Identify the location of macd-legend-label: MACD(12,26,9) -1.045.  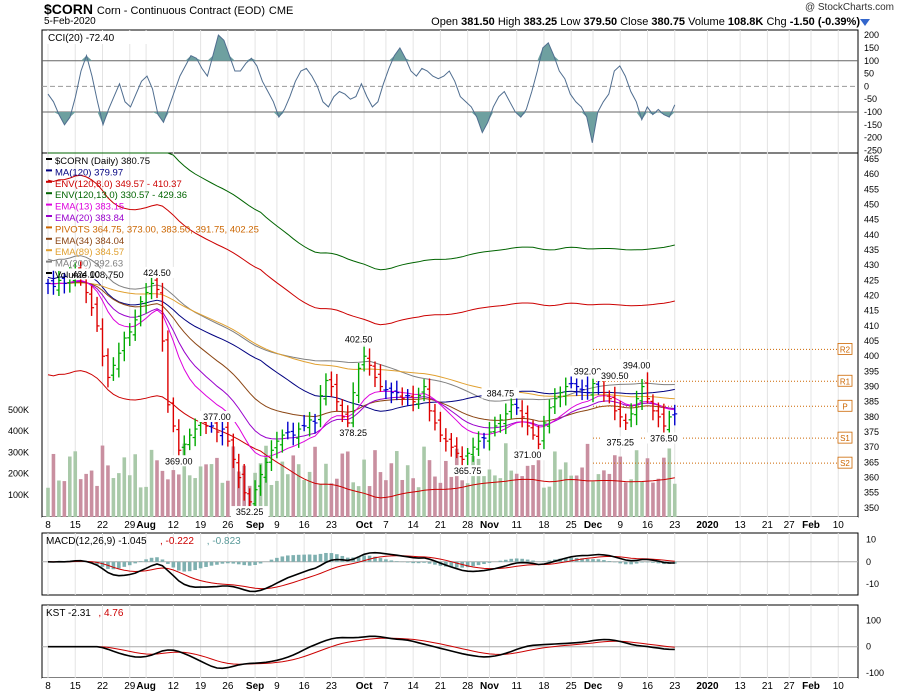
(96, 541).